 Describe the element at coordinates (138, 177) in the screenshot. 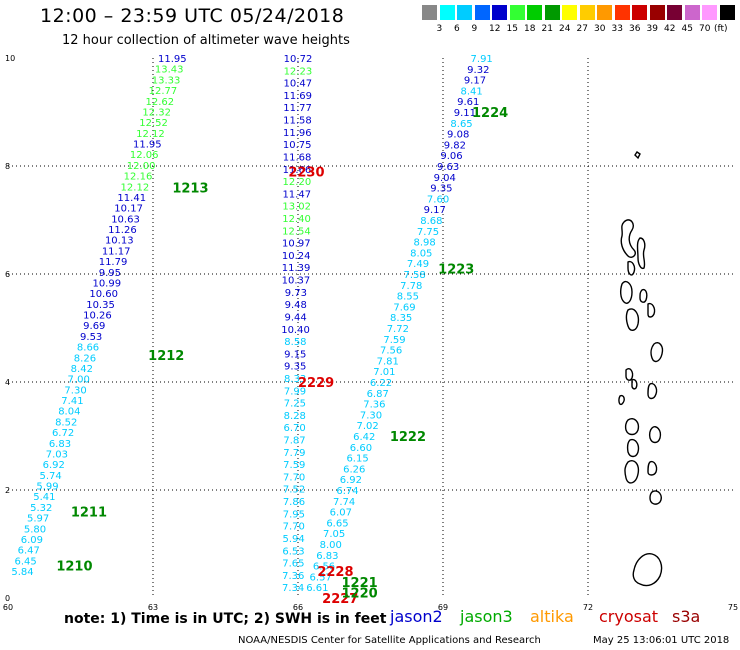

I see `wave-height-value: 12.16` at that location.